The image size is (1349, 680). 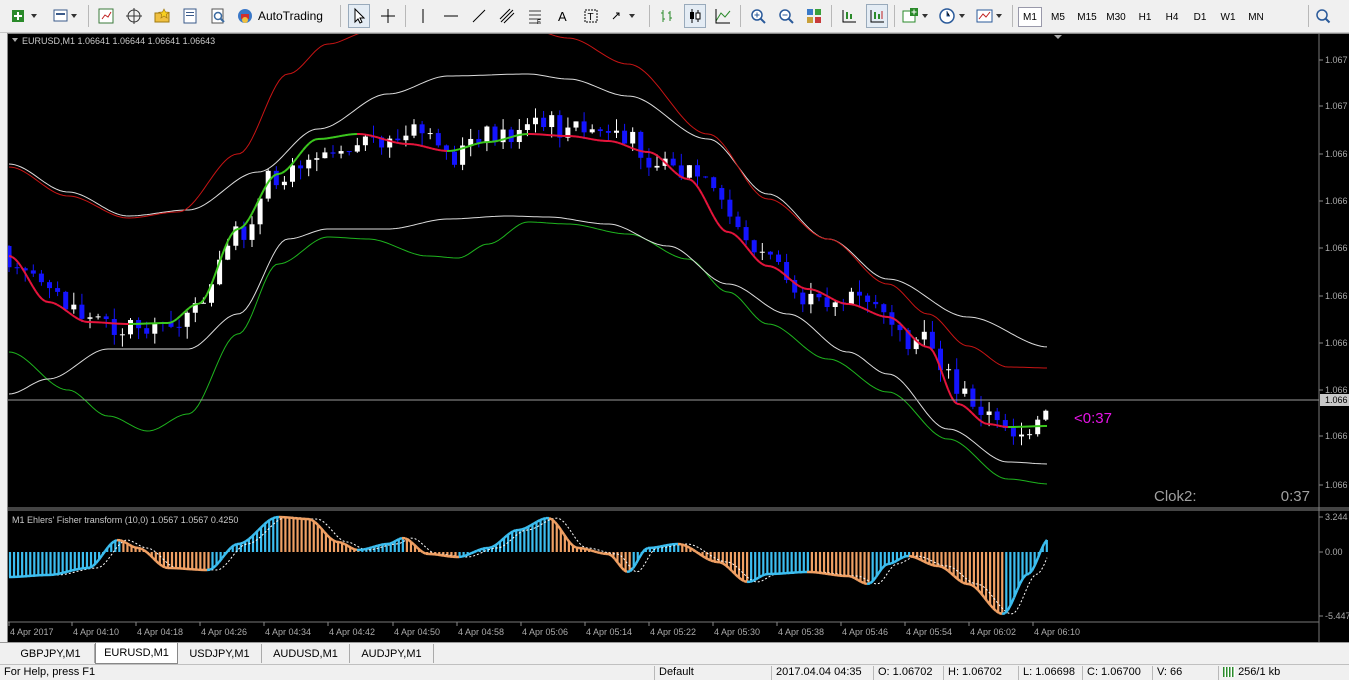 I want to click on zoom-in-button, so click(x=758, y=16).